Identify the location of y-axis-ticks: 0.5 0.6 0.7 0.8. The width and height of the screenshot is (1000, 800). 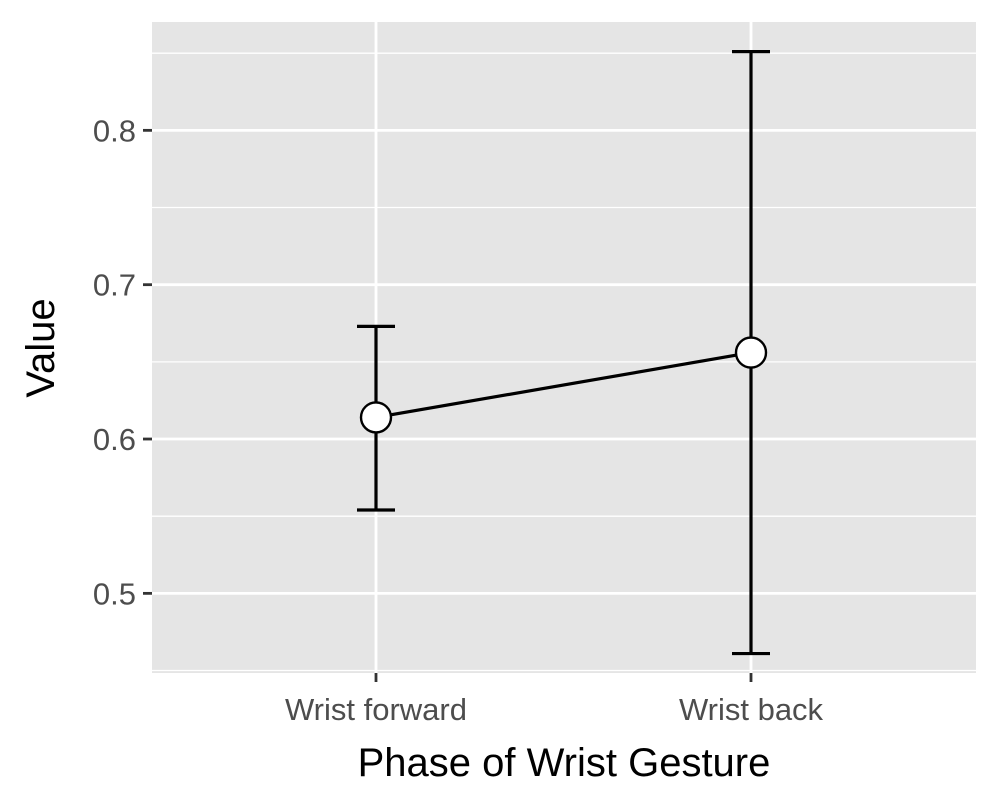
(122, 362).